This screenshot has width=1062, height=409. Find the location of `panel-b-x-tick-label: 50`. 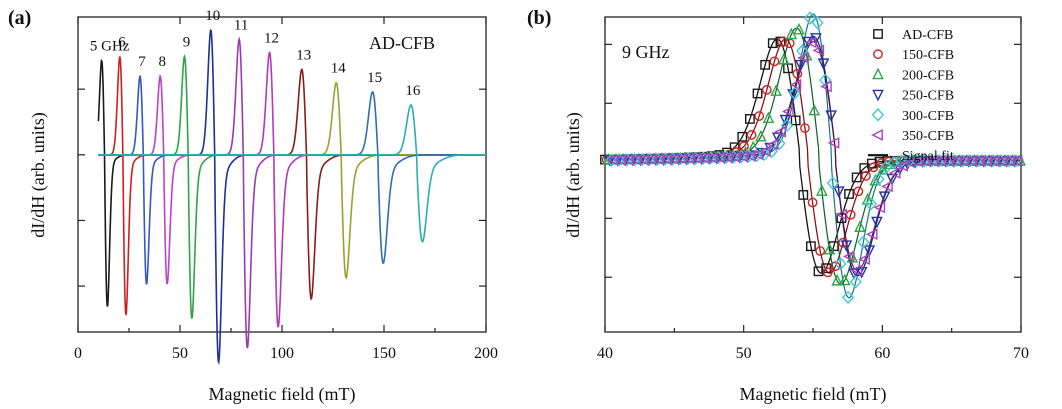

panel-b-x-tick-label: 50 is located at coordinates (744, 353).